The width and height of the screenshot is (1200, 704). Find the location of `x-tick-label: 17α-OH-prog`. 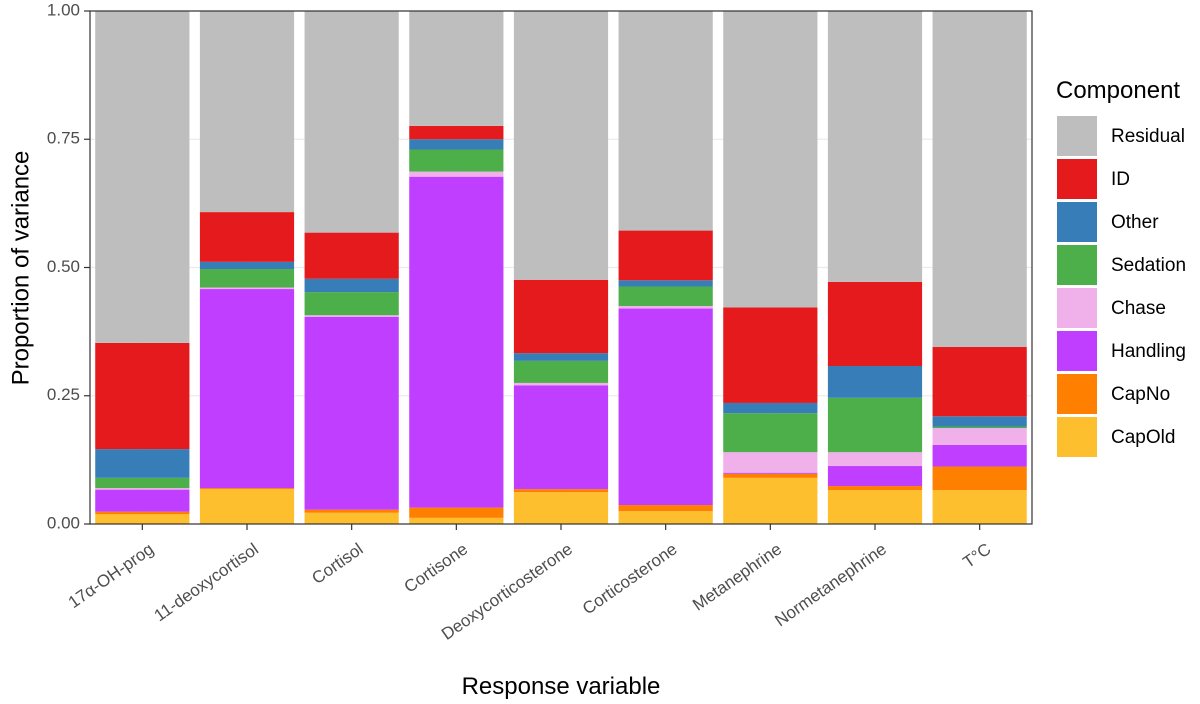

x-tick-label: 17α-OH-prog is located at coordinates (111, 575).